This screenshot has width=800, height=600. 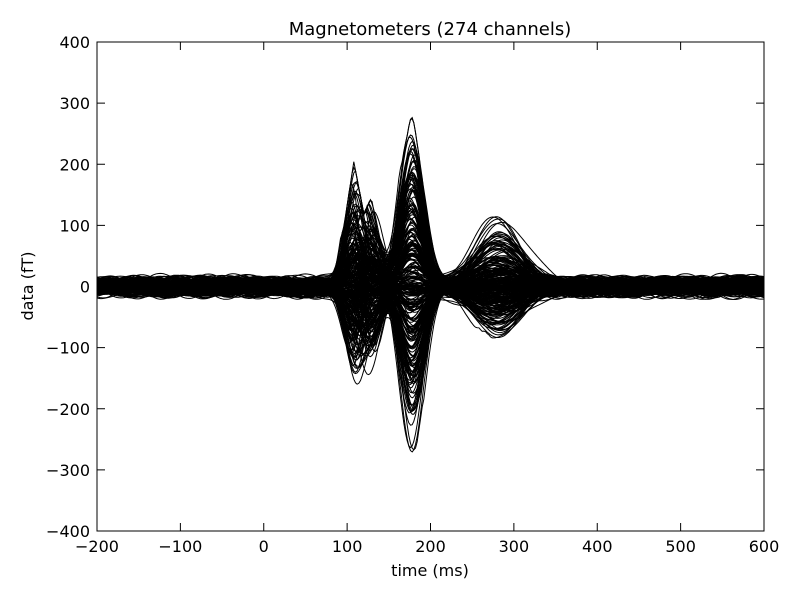 I want to click on x-tick-label: 0, so click(x=264, y=546).